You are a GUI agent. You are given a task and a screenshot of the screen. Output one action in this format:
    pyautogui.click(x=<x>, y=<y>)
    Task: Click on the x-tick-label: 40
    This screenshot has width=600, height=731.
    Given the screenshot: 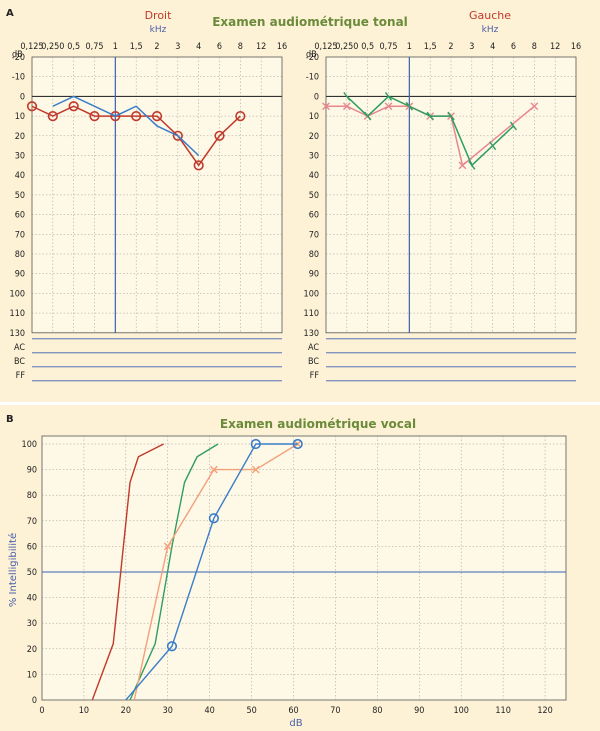 What is the action you would take?
    pyautogui.click(x=210, y=711)
    